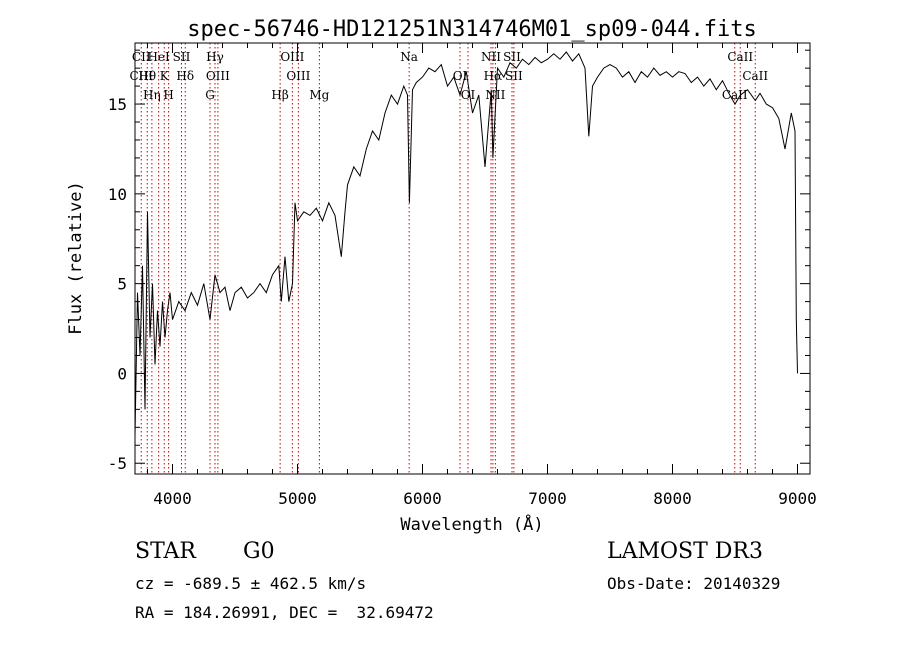  What do you see at coordinates (165, 76) in the screenshot?
I see `spectral-line-label: K` at bounding box center [165, 76].